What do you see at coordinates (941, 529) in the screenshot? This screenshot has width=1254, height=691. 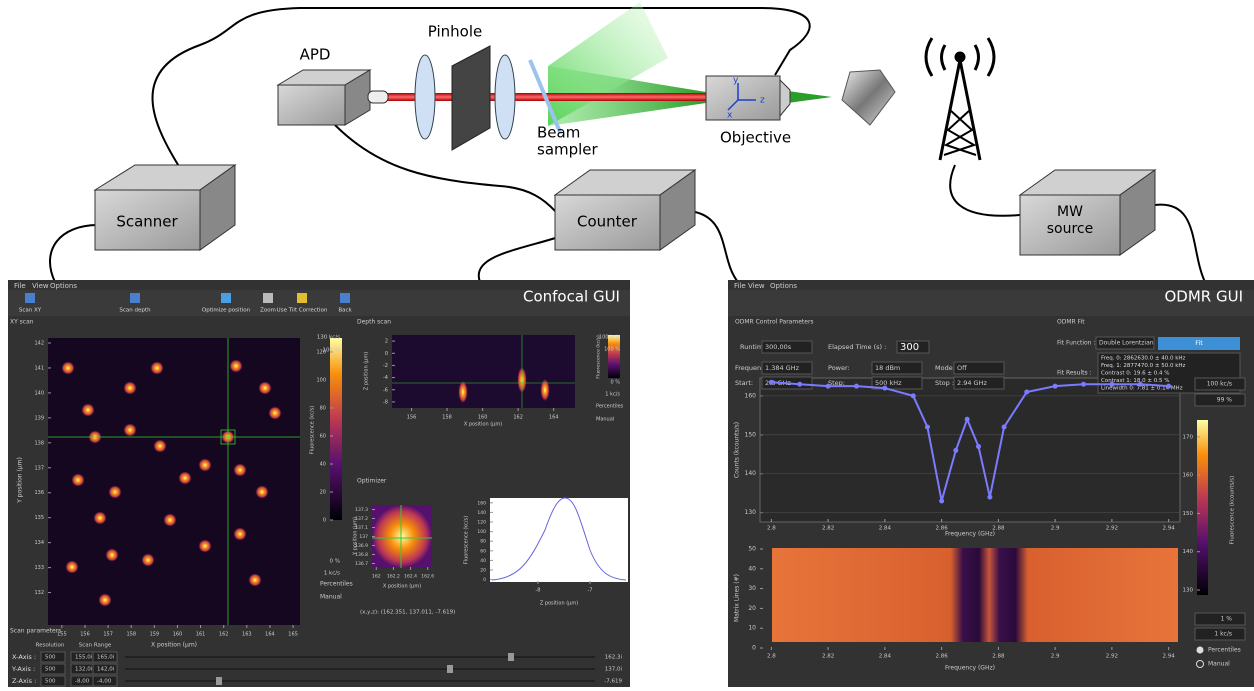 I see `x-tick-label: 2.86` at bounding box center [941, 529].